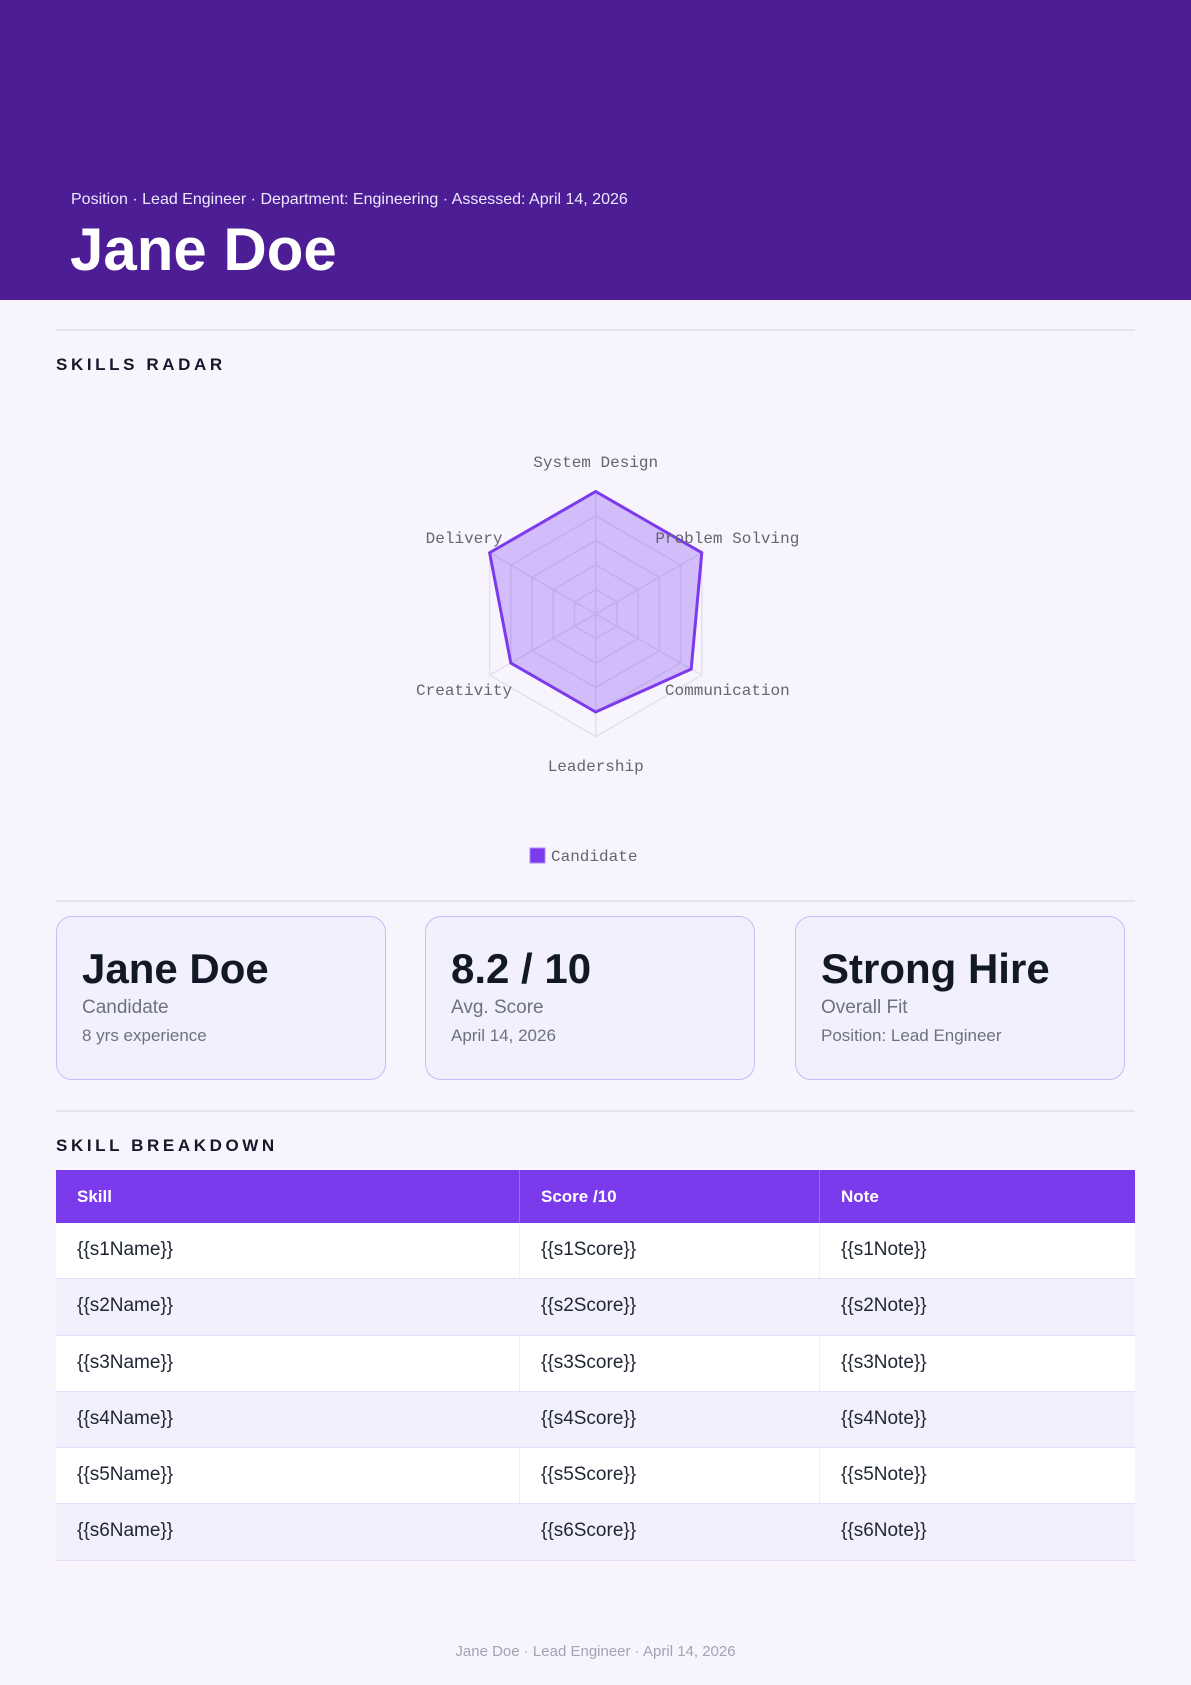  What do you see at coordinates (670, 1476) in the screenshot?
I see `cell-score: {{s5Score}}` at bounding box center [670, 1476].